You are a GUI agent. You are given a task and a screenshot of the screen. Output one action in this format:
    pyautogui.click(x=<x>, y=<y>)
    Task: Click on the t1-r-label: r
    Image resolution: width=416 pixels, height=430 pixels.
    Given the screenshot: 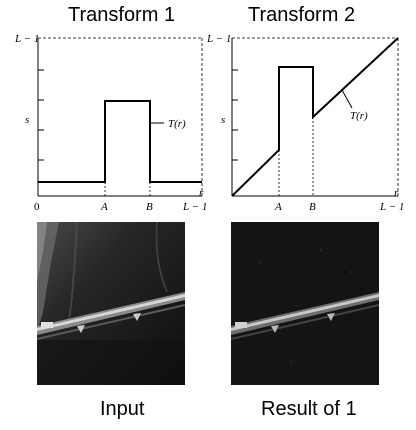 What is the action you would take?
    pyautogui.click(x=201, y=193)
    